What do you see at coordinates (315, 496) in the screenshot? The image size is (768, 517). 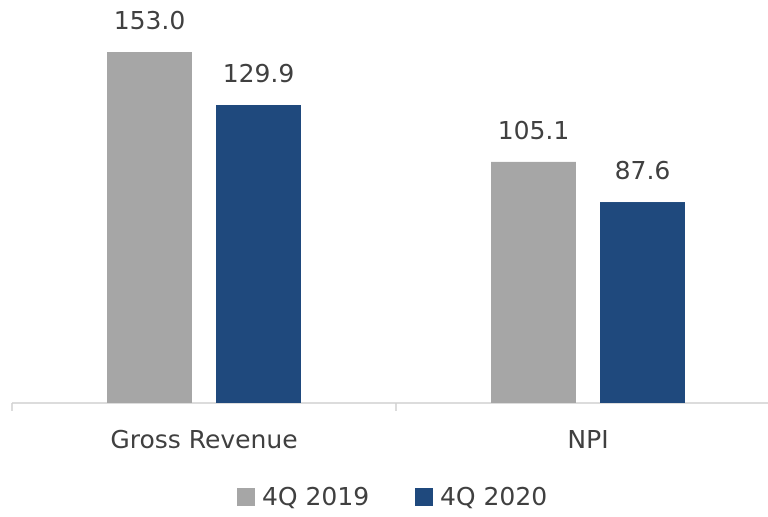 I see `legend-label: 4Q 2019` at bounding box center [315, 496].